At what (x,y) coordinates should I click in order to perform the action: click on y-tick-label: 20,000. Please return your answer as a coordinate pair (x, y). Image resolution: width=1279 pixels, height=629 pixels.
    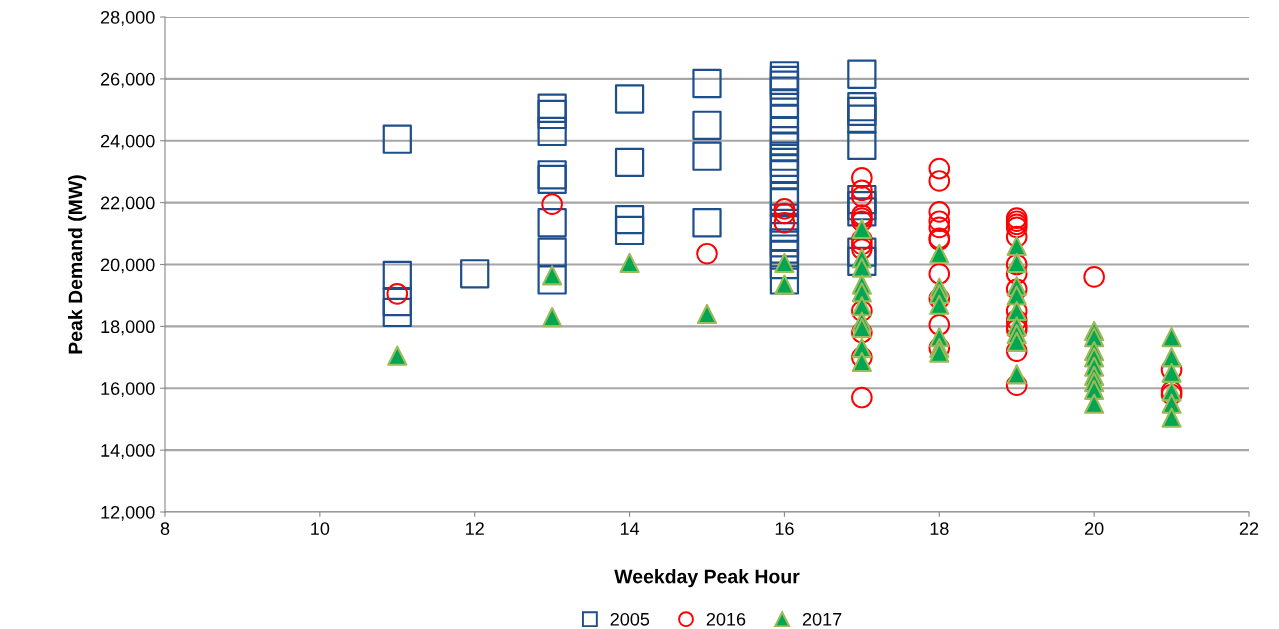
    Looking at the image, I should click on (127, 266).